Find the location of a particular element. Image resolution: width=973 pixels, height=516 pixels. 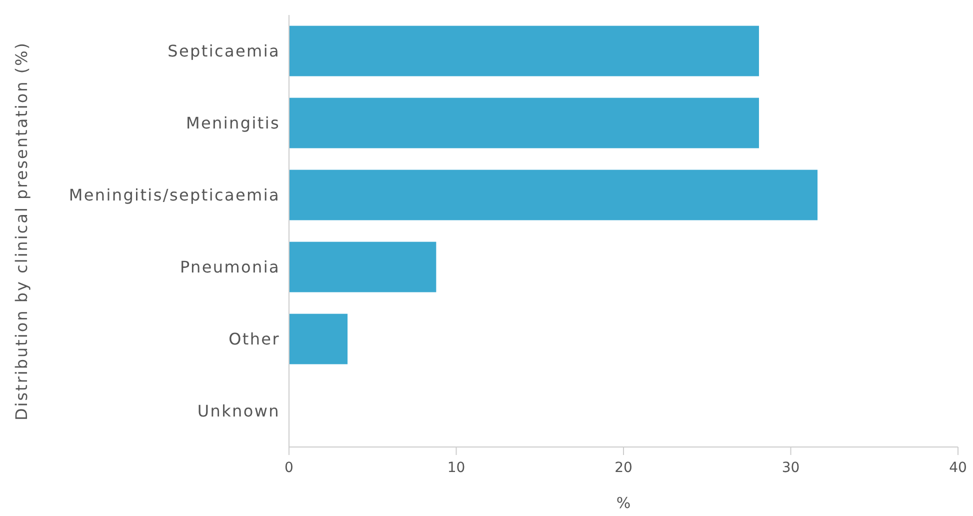

x-axis-title: % is located at coordinates (623, 503).